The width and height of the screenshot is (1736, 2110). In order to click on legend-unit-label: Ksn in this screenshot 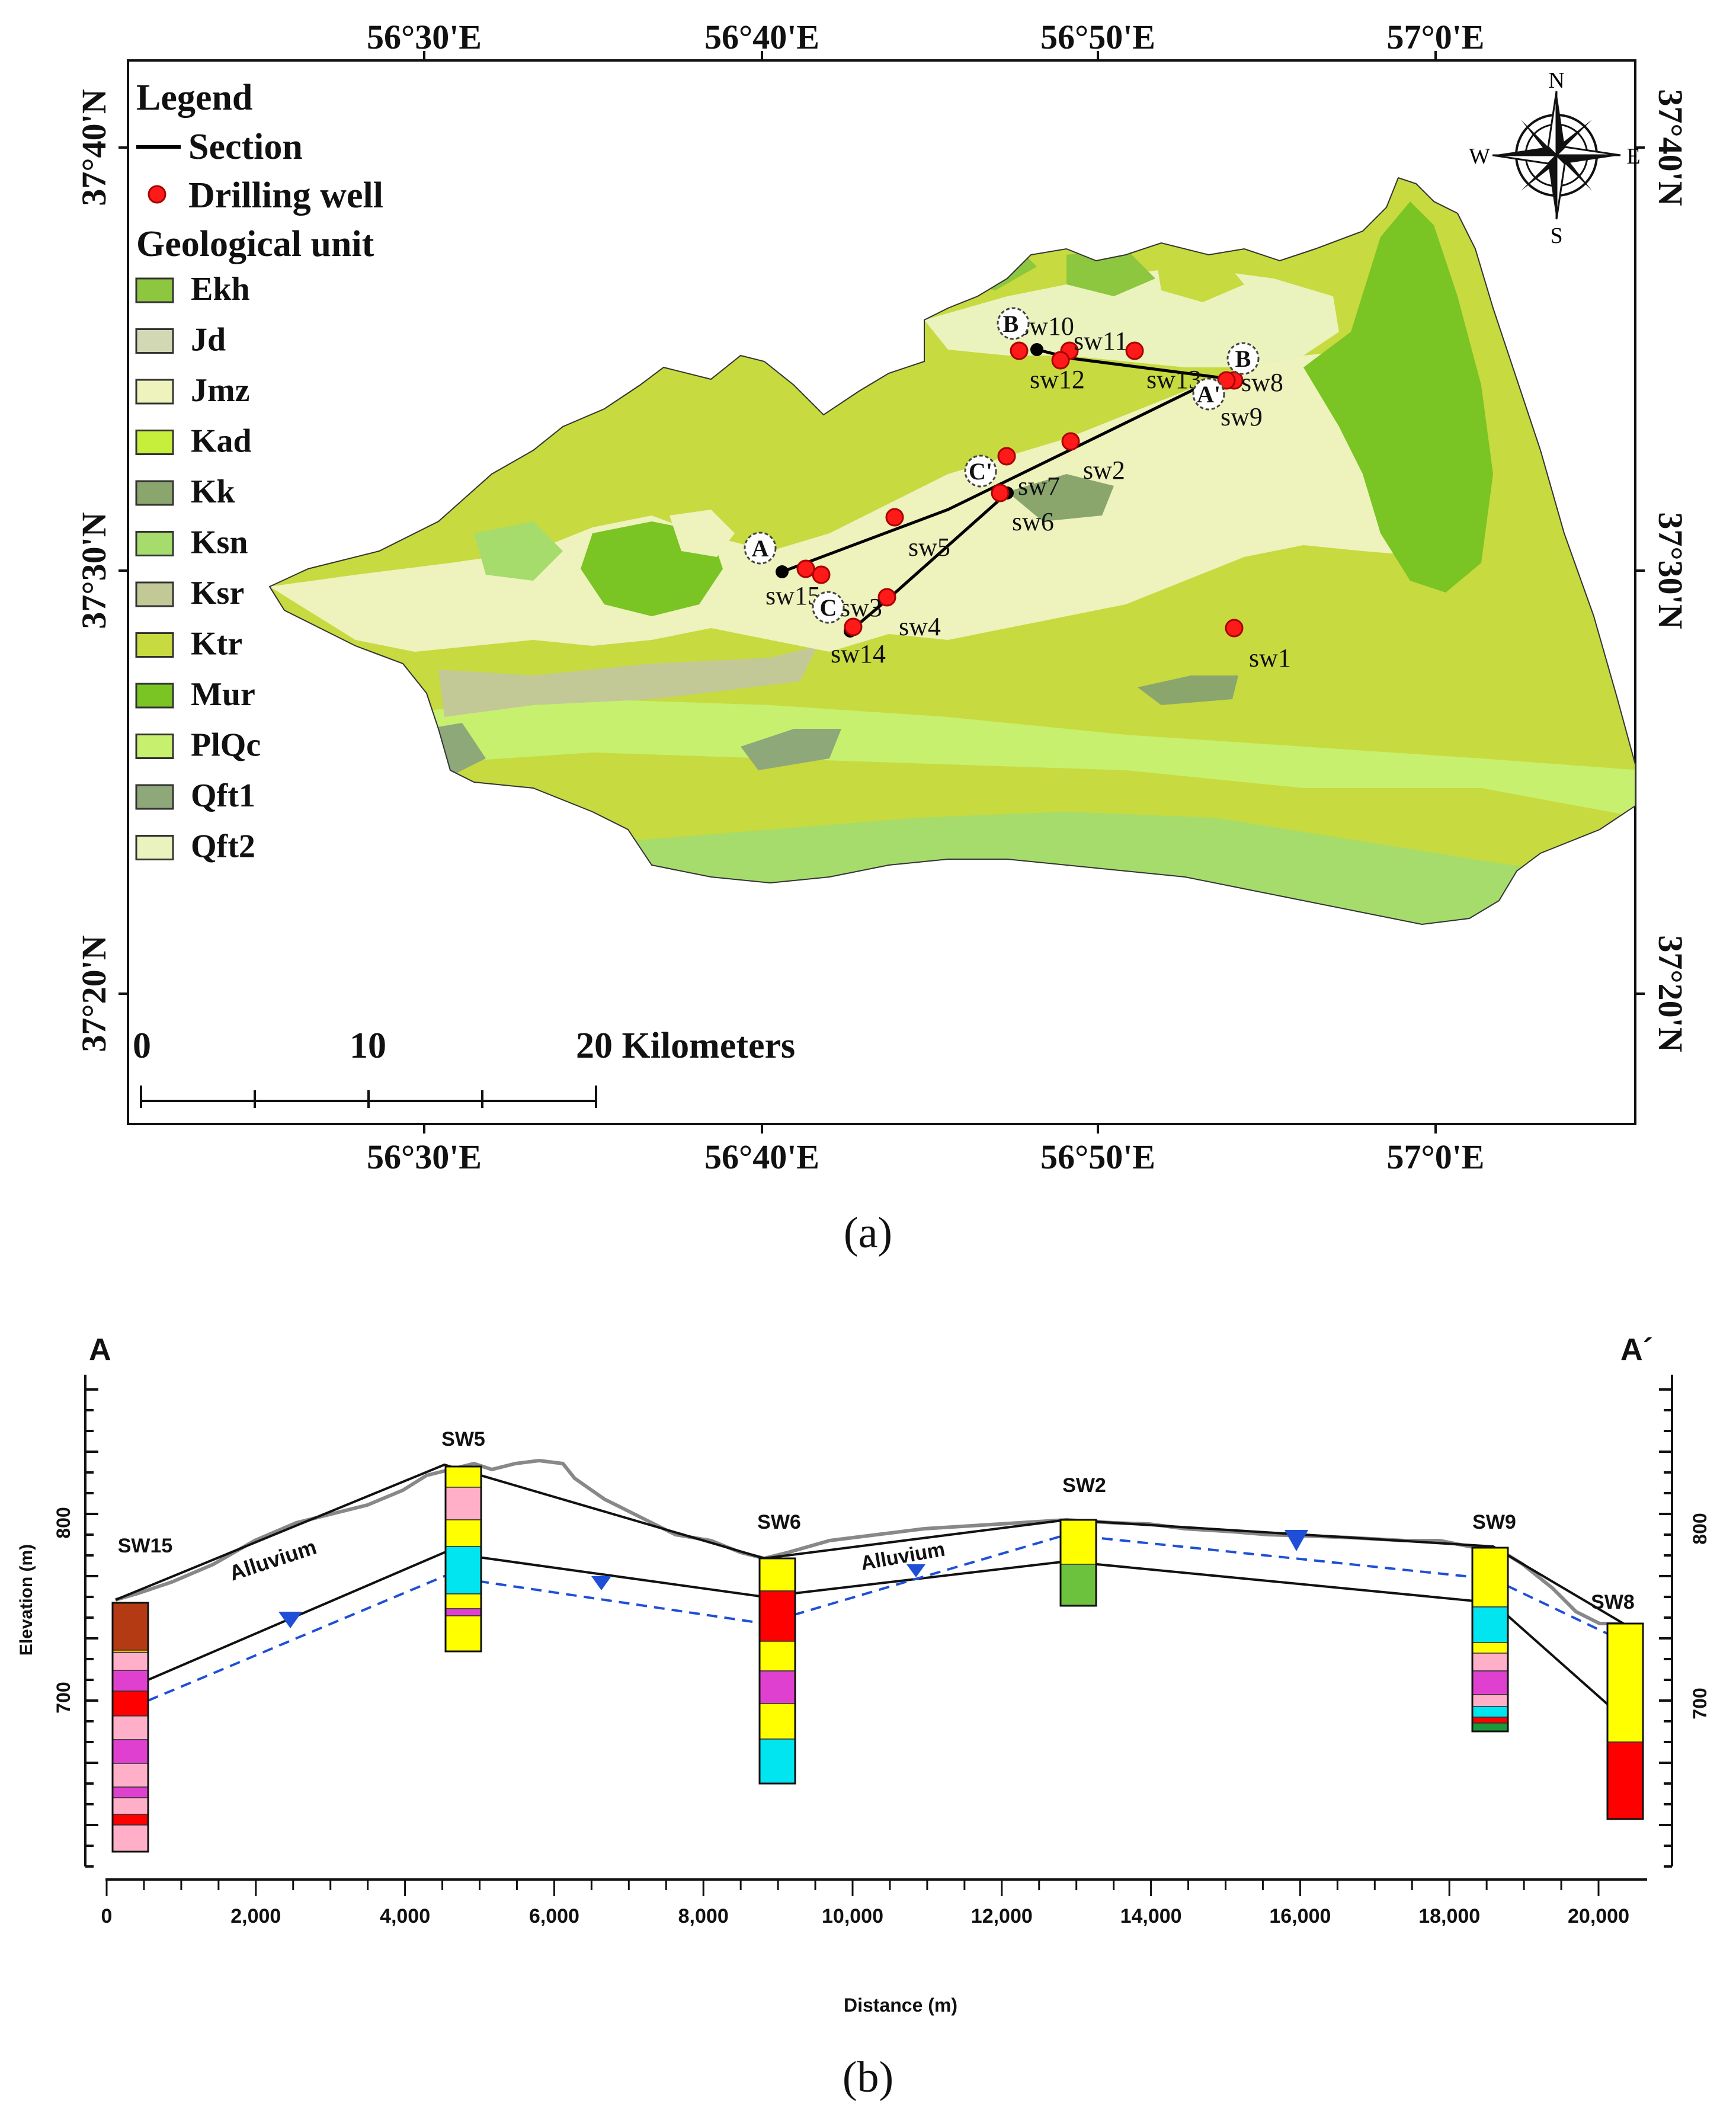, I will do `click(220, 542)`.